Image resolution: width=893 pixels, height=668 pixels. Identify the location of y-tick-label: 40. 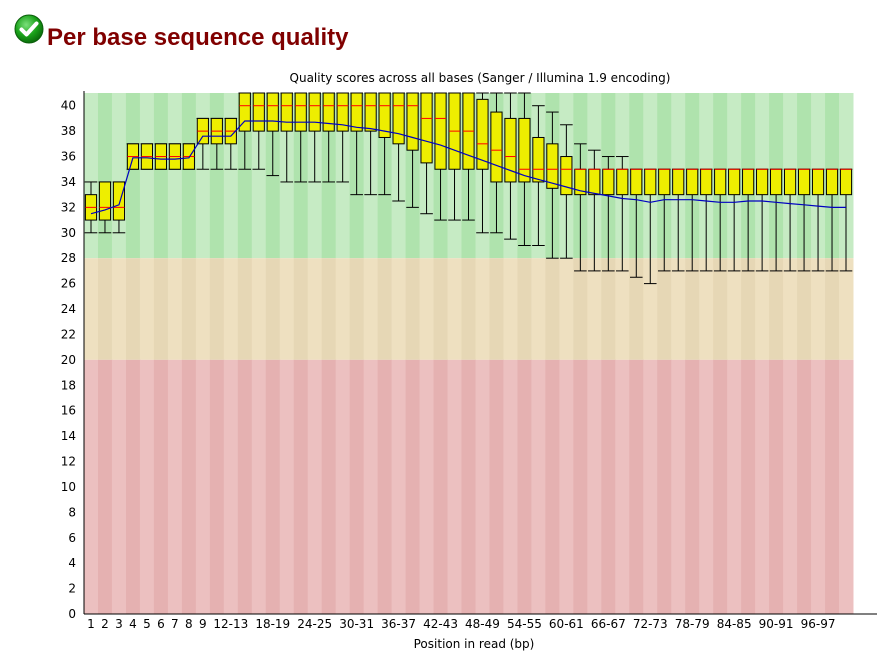
(68, 106).